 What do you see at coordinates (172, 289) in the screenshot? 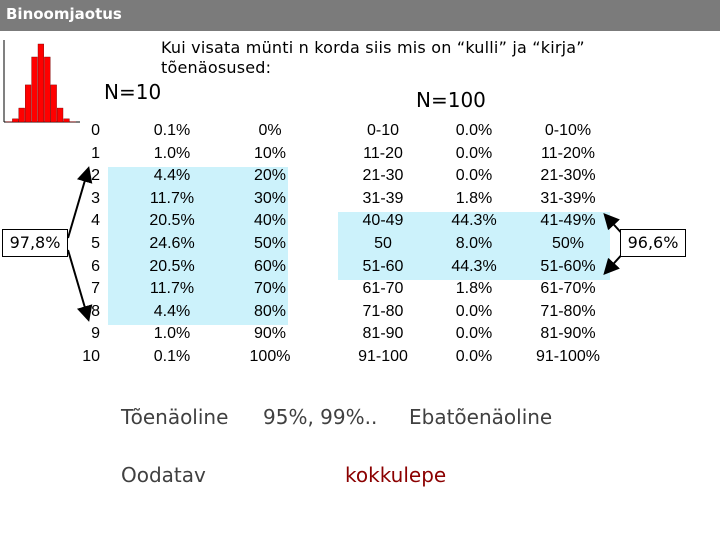
I see `n10-probability-cell-7: 11.7%` at bounding box center [172, 289].